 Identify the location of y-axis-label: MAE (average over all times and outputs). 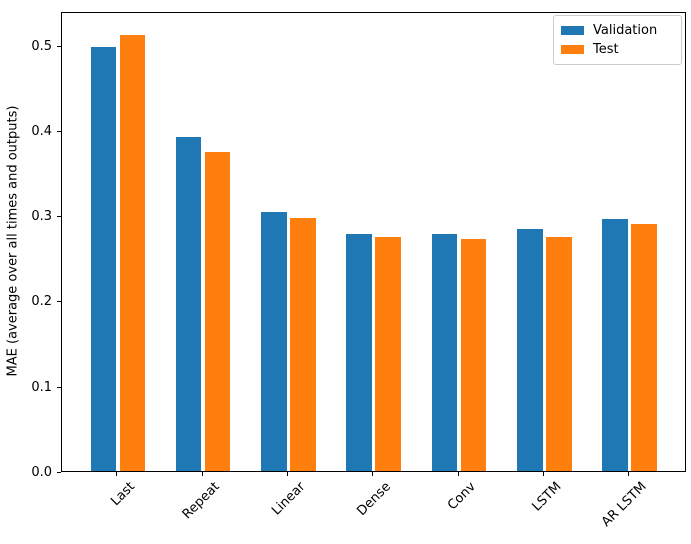
(13, 241).